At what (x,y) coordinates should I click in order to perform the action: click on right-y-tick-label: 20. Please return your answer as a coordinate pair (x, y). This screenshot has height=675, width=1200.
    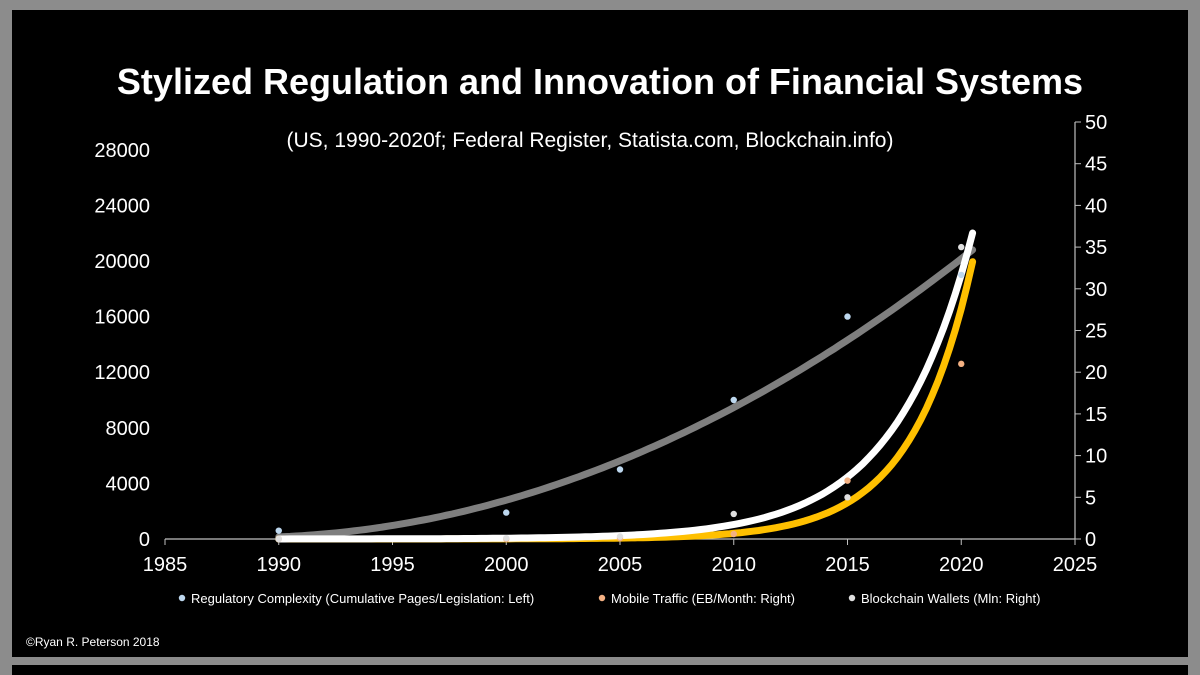
    Looking at the image, I should click on (1096, 373).